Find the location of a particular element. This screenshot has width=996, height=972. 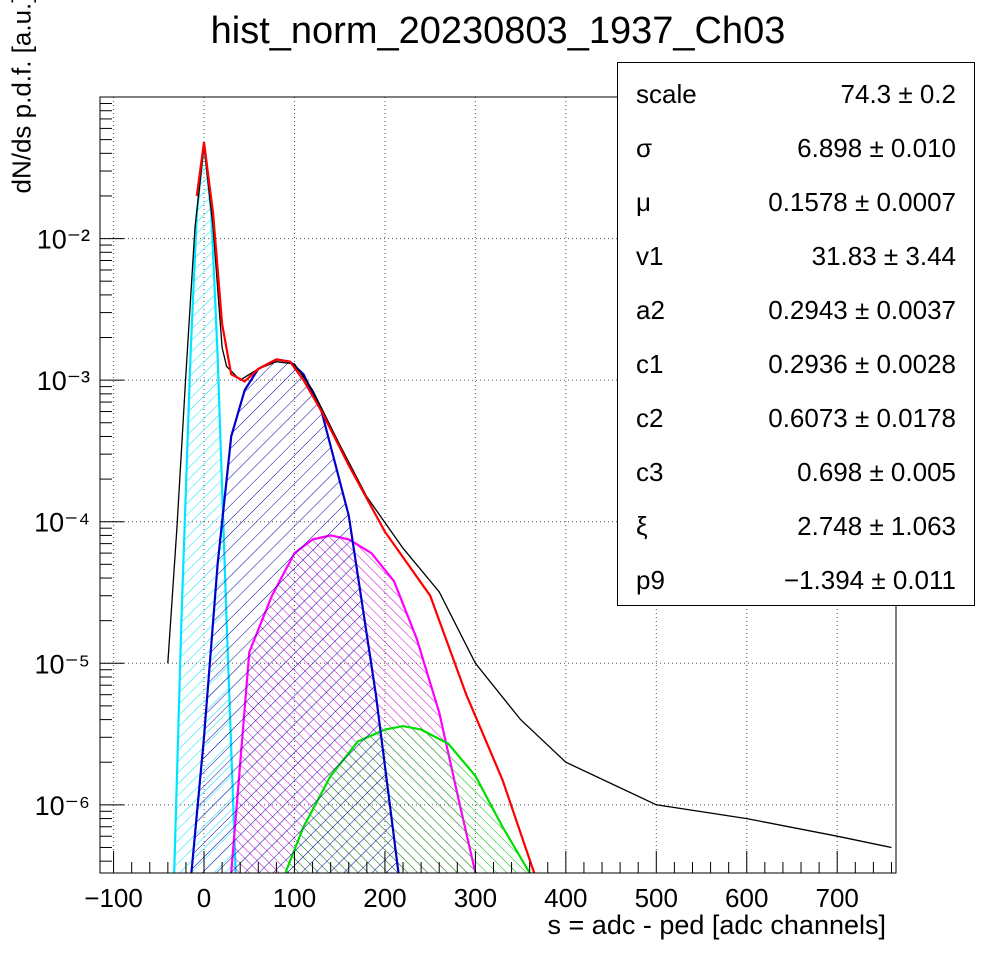

y-tick-label: 10⁻⁶ is located at coordinates (62, 806).